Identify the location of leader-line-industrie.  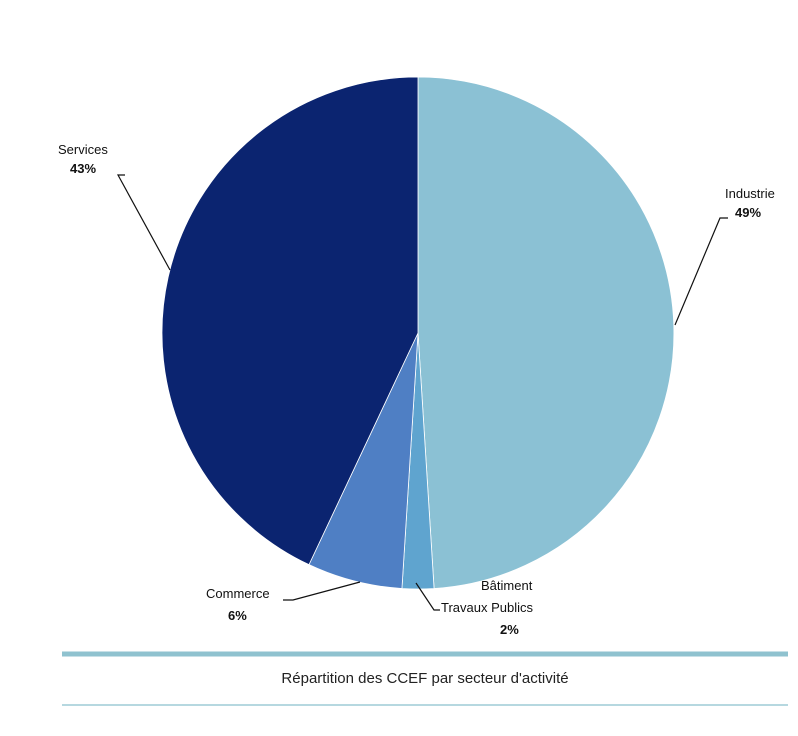
(701, 271).